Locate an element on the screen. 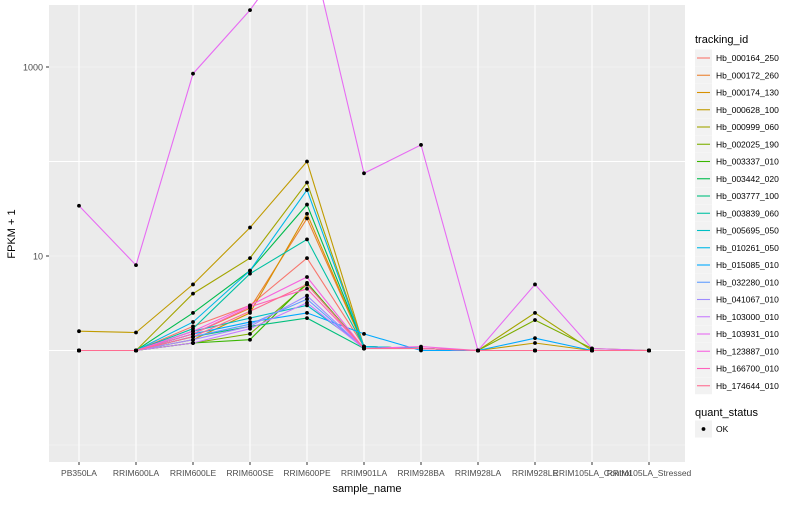 This screenshot has height=505, width=800. legend-label: Hb_000172_260 is located at coordinates (747, 75).